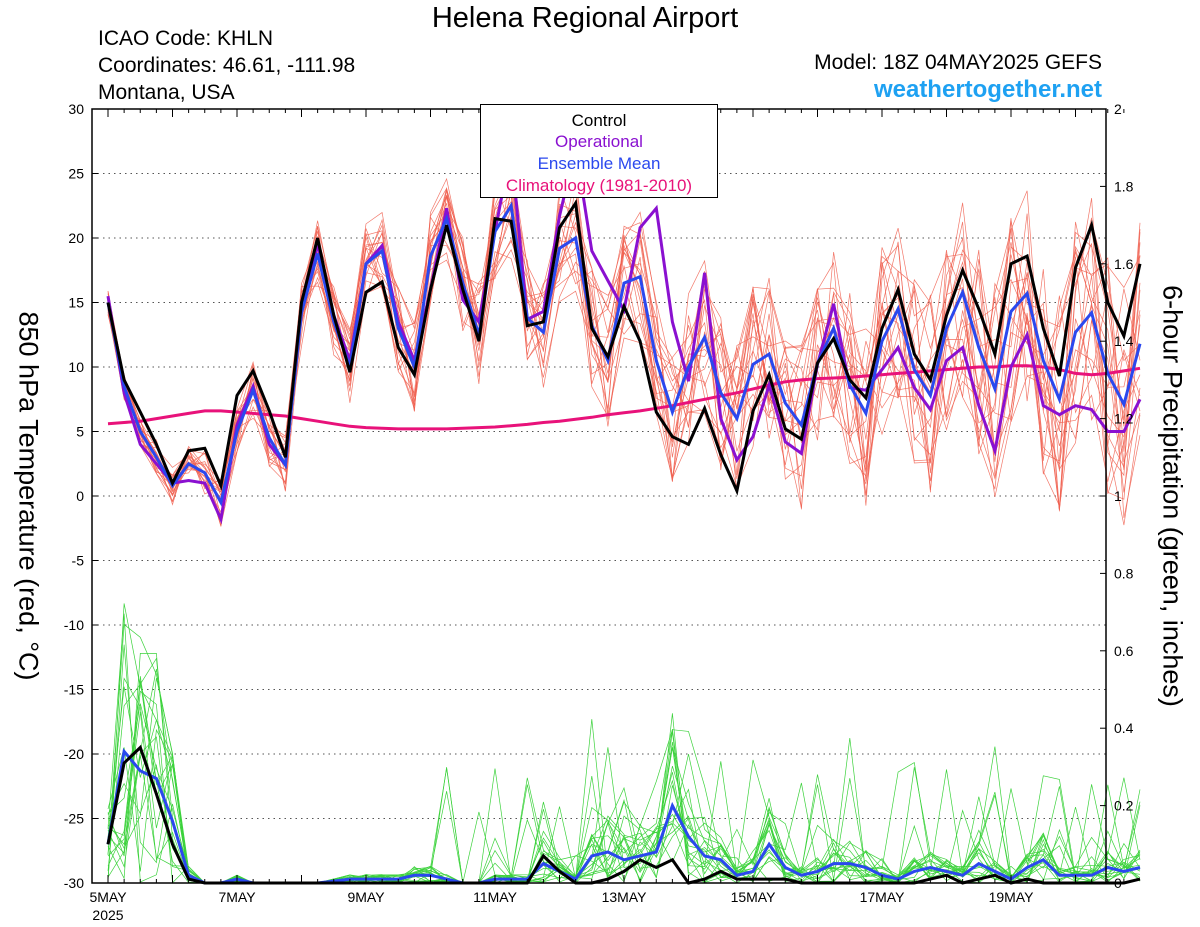  What do you see at coordinates (1012, 897) in the screenshot?
I see `x-tick-label: 19MAY` at bounding box center [1012, 897].